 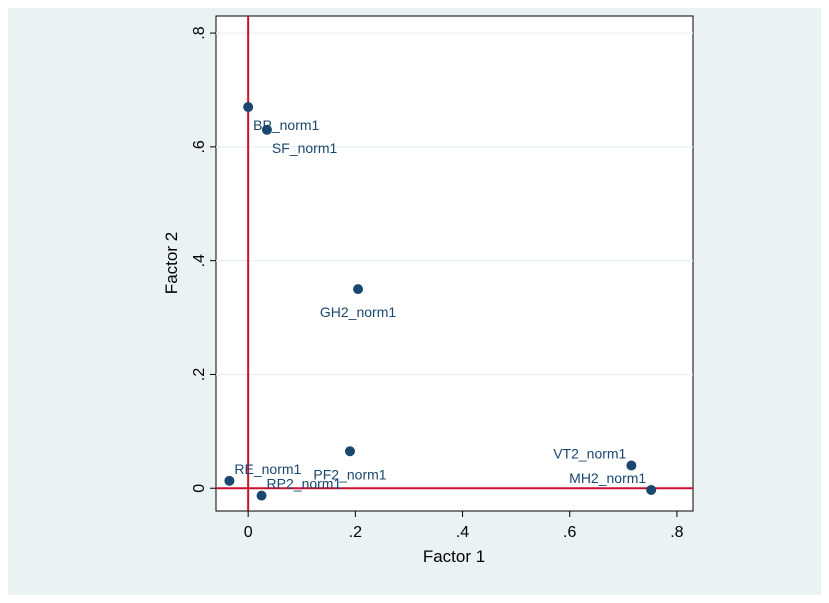 What do you see at coordinates (569, 532) in the screenshot?
I see `x-tick-label: .6` at bounding box center [569, 532].